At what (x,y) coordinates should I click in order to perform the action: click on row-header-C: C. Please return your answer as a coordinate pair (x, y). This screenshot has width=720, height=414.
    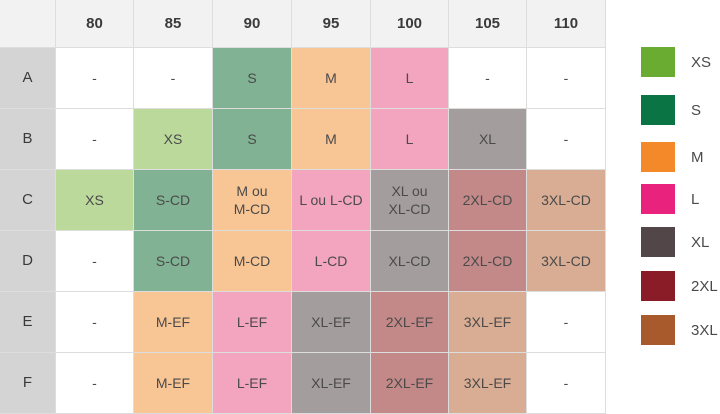
    Looking at the image, I should click on (27, 200).